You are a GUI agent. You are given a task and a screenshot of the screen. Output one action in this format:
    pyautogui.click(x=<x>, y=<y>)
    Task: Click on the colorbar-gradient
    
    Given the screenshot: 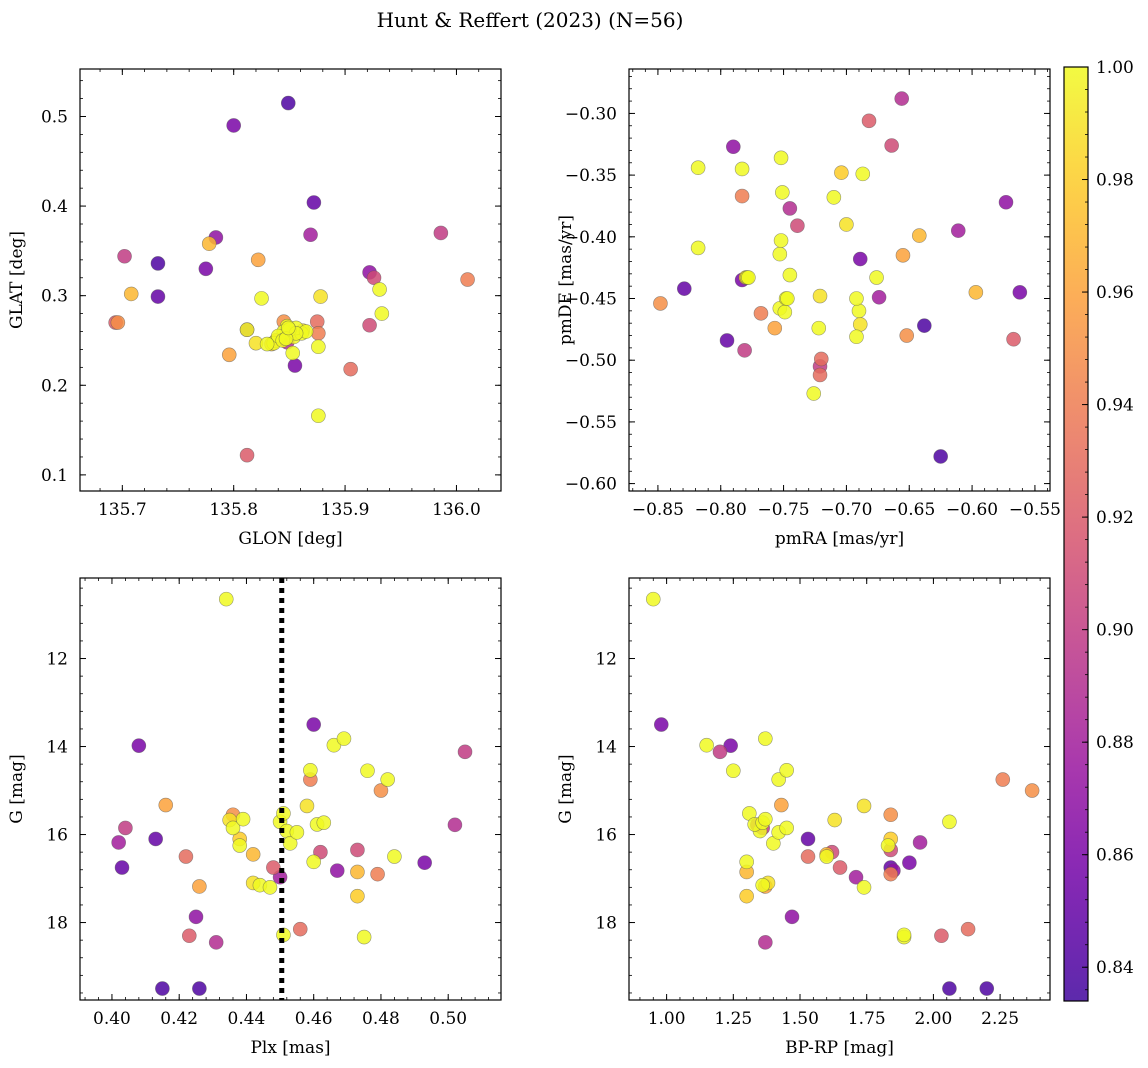 What is the action you would take?
    pyautogui.click(x=1076, y=534)
    